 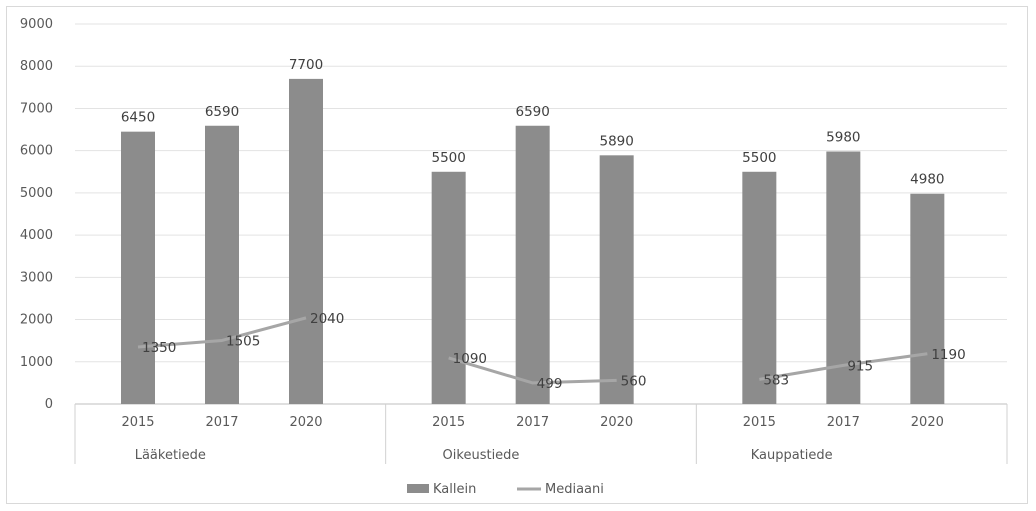 What do you see at coordinates (948, 355) in the screenshot?
I see `line-value-label: 1190` at bounding box center [948, 355].